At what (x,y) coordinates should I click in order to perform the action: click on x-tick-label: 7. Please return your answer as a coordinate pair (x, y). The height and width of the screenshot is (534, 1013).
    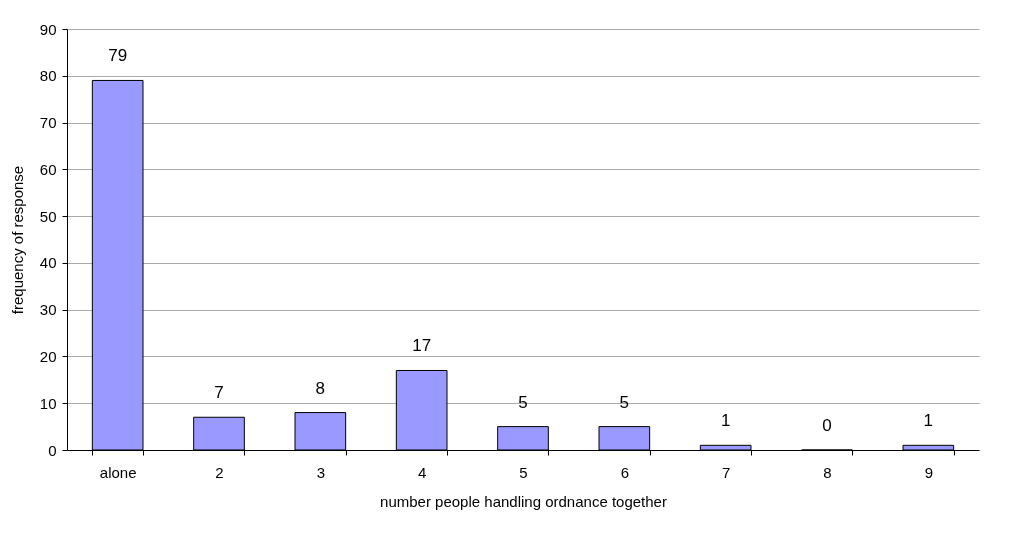
    Looking at the image, I should click on (726, 472).